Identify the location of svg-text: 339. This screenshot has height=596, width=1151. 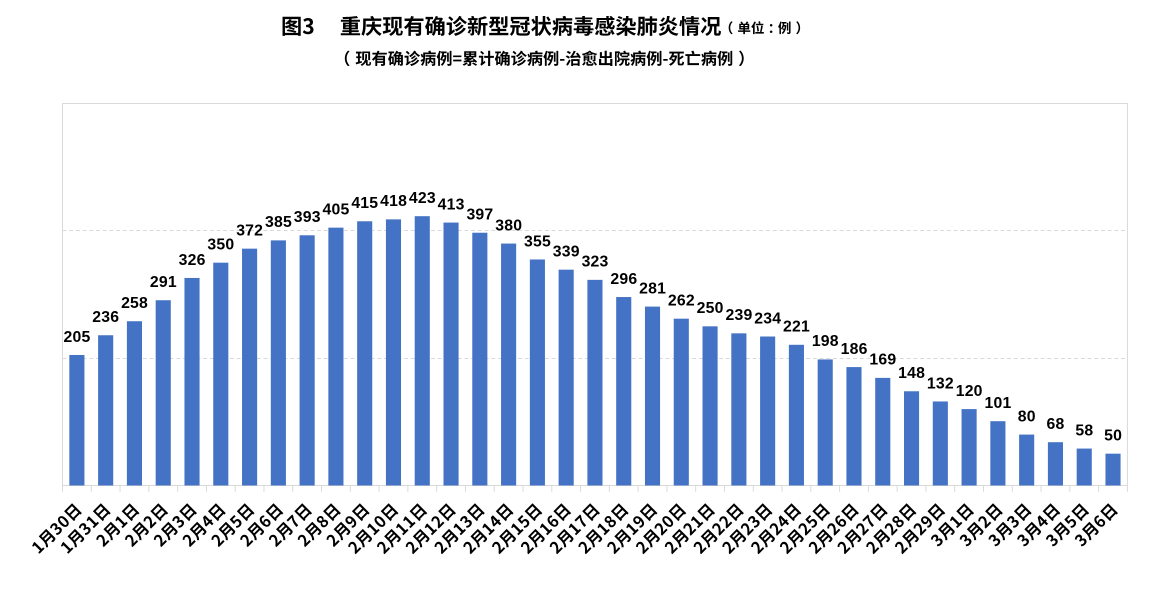
(566, 251).